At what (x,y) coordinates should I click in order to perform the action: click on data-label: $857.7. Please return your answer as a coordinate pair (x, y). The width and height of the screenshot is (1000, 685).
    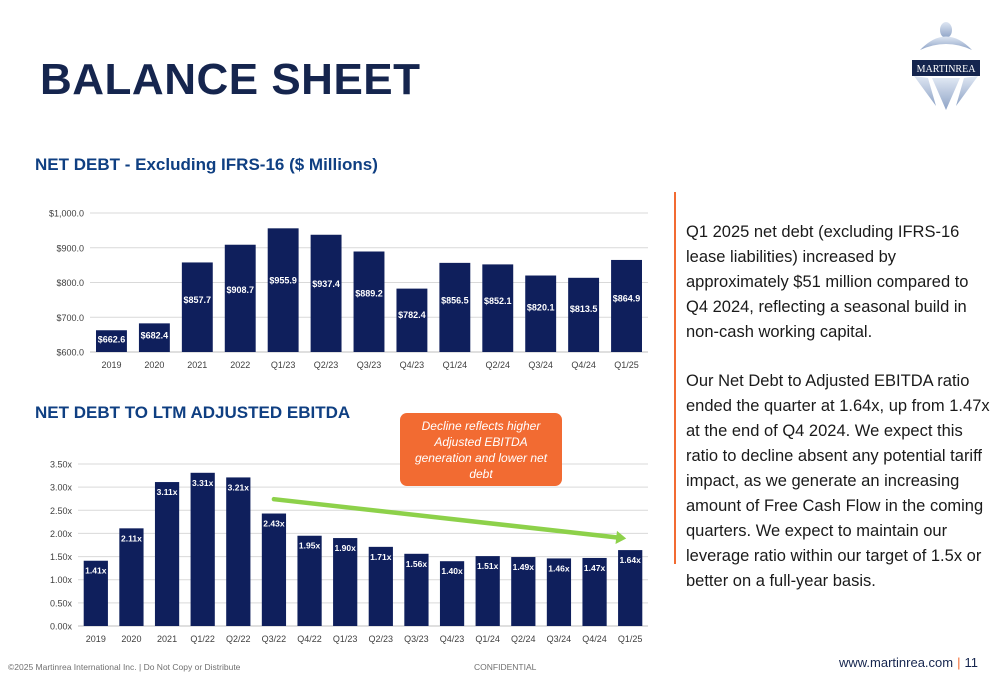
    Looking at the image, I should click on (198, 300).